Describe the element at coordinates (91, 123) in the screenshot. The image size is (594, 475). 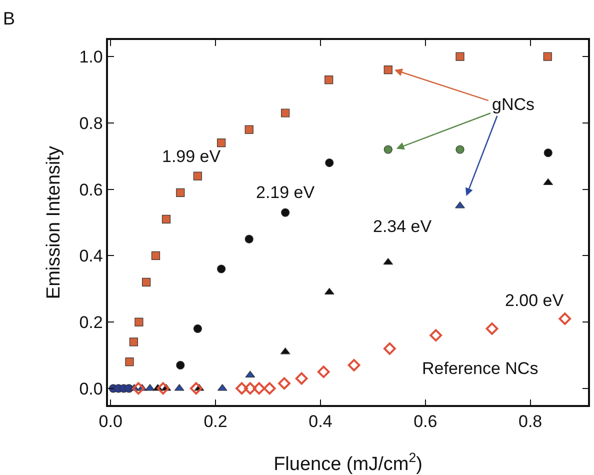
I see `y-tick-label: 0.8` at that location.